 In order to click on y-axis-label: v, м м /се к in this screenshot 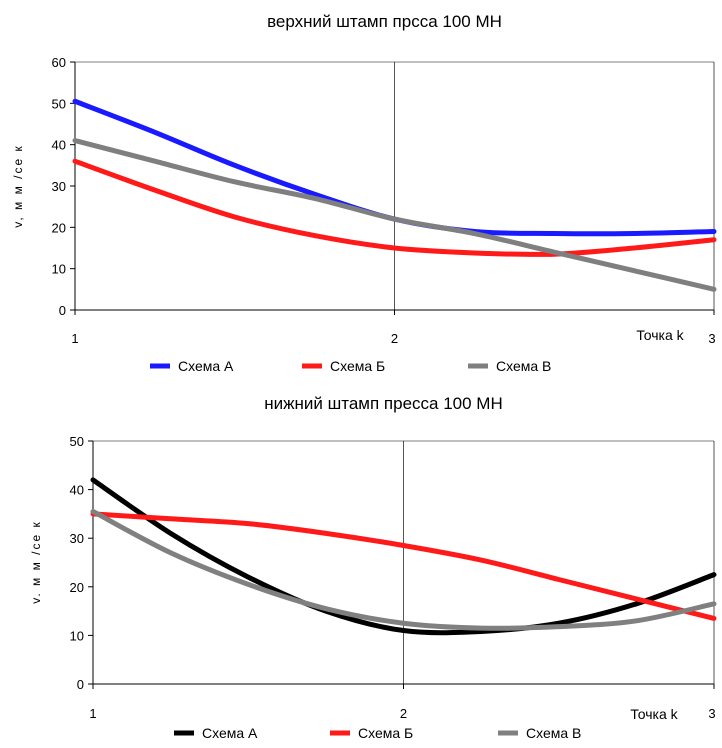, I will do `click(18, 186)`.